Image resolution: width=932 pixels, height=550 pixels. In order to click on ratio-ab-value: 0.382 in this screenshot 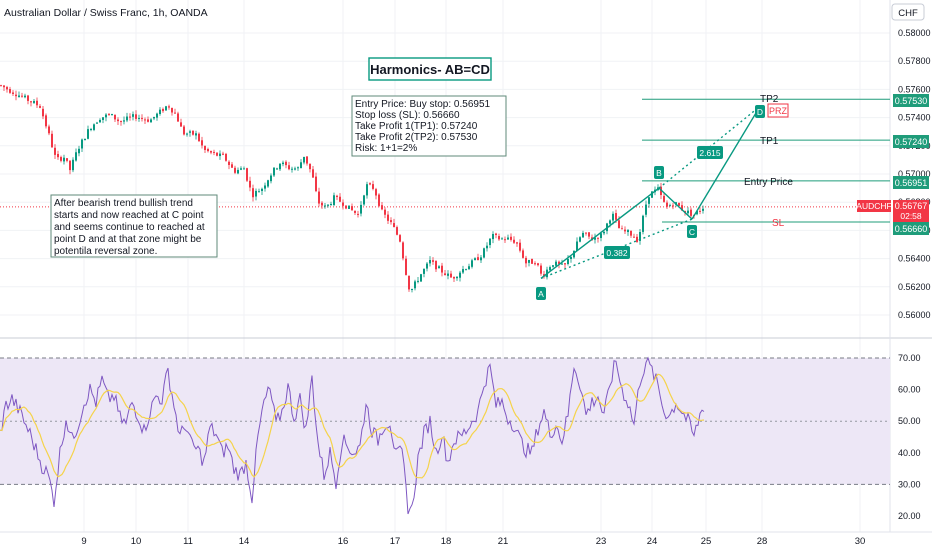, I will do `click(617, 253)`.